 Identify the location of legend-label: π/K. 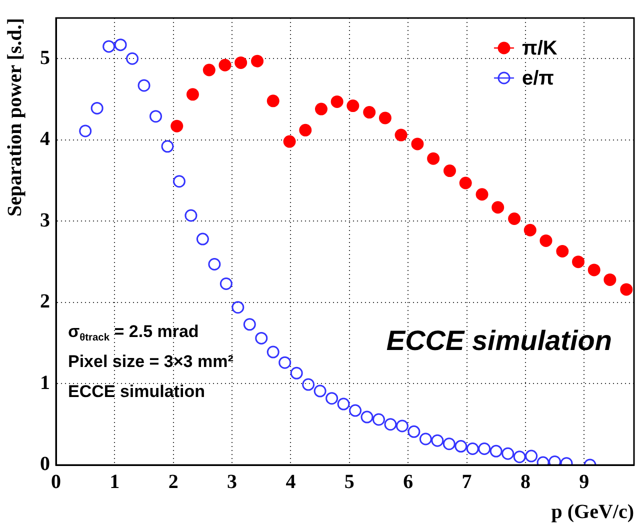
(540, 49).